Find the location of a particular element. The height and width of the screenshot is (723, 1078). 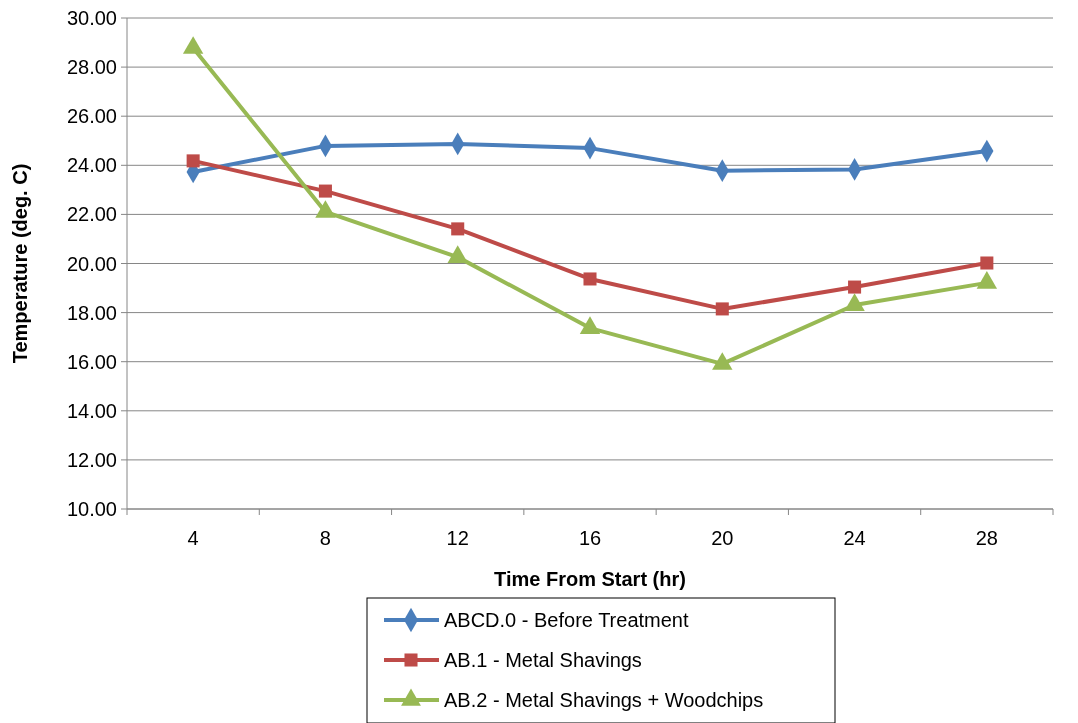

y-tick-label: 16.00 is located at coordinates (91, 361).